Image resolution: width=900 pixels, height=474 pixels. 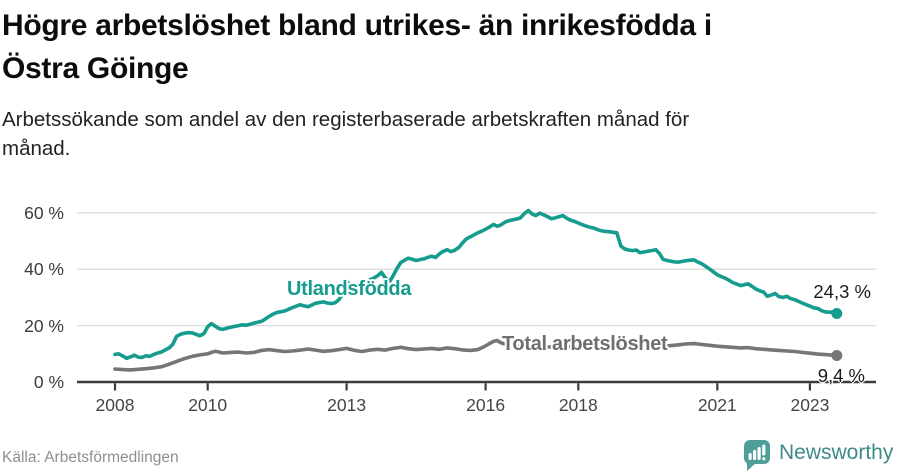 I want to click on source-note: Källa: Arbetsförmedlingen, so click(x=90, y=457).